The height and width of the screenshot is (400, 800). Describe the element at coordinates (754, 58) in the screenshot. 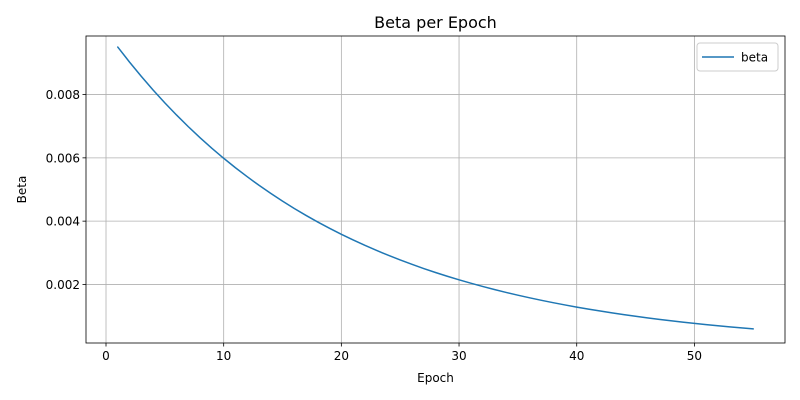

I see `legend-label-beta: beta` at that location.